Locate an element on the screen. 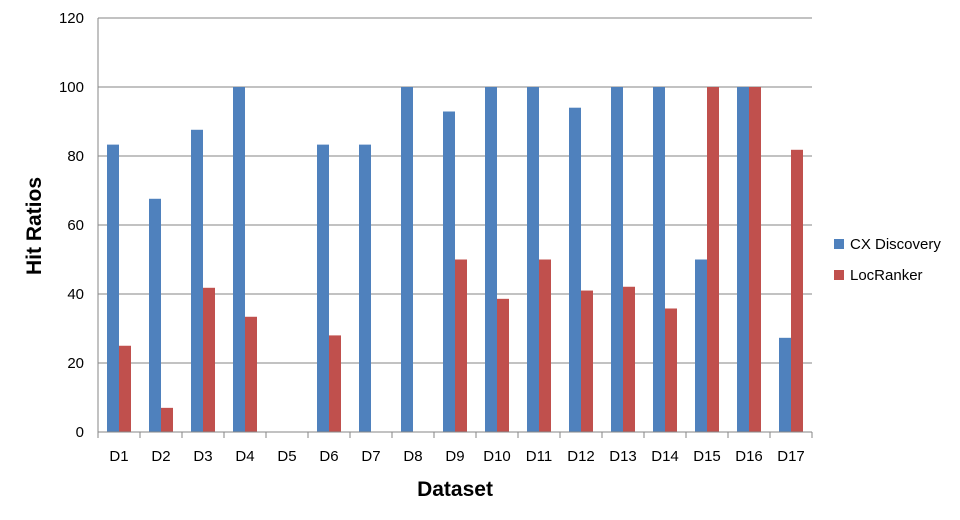 This screenshot has height=520, width=960. x-tick-label: D4 is located at coordinates (244, 456).